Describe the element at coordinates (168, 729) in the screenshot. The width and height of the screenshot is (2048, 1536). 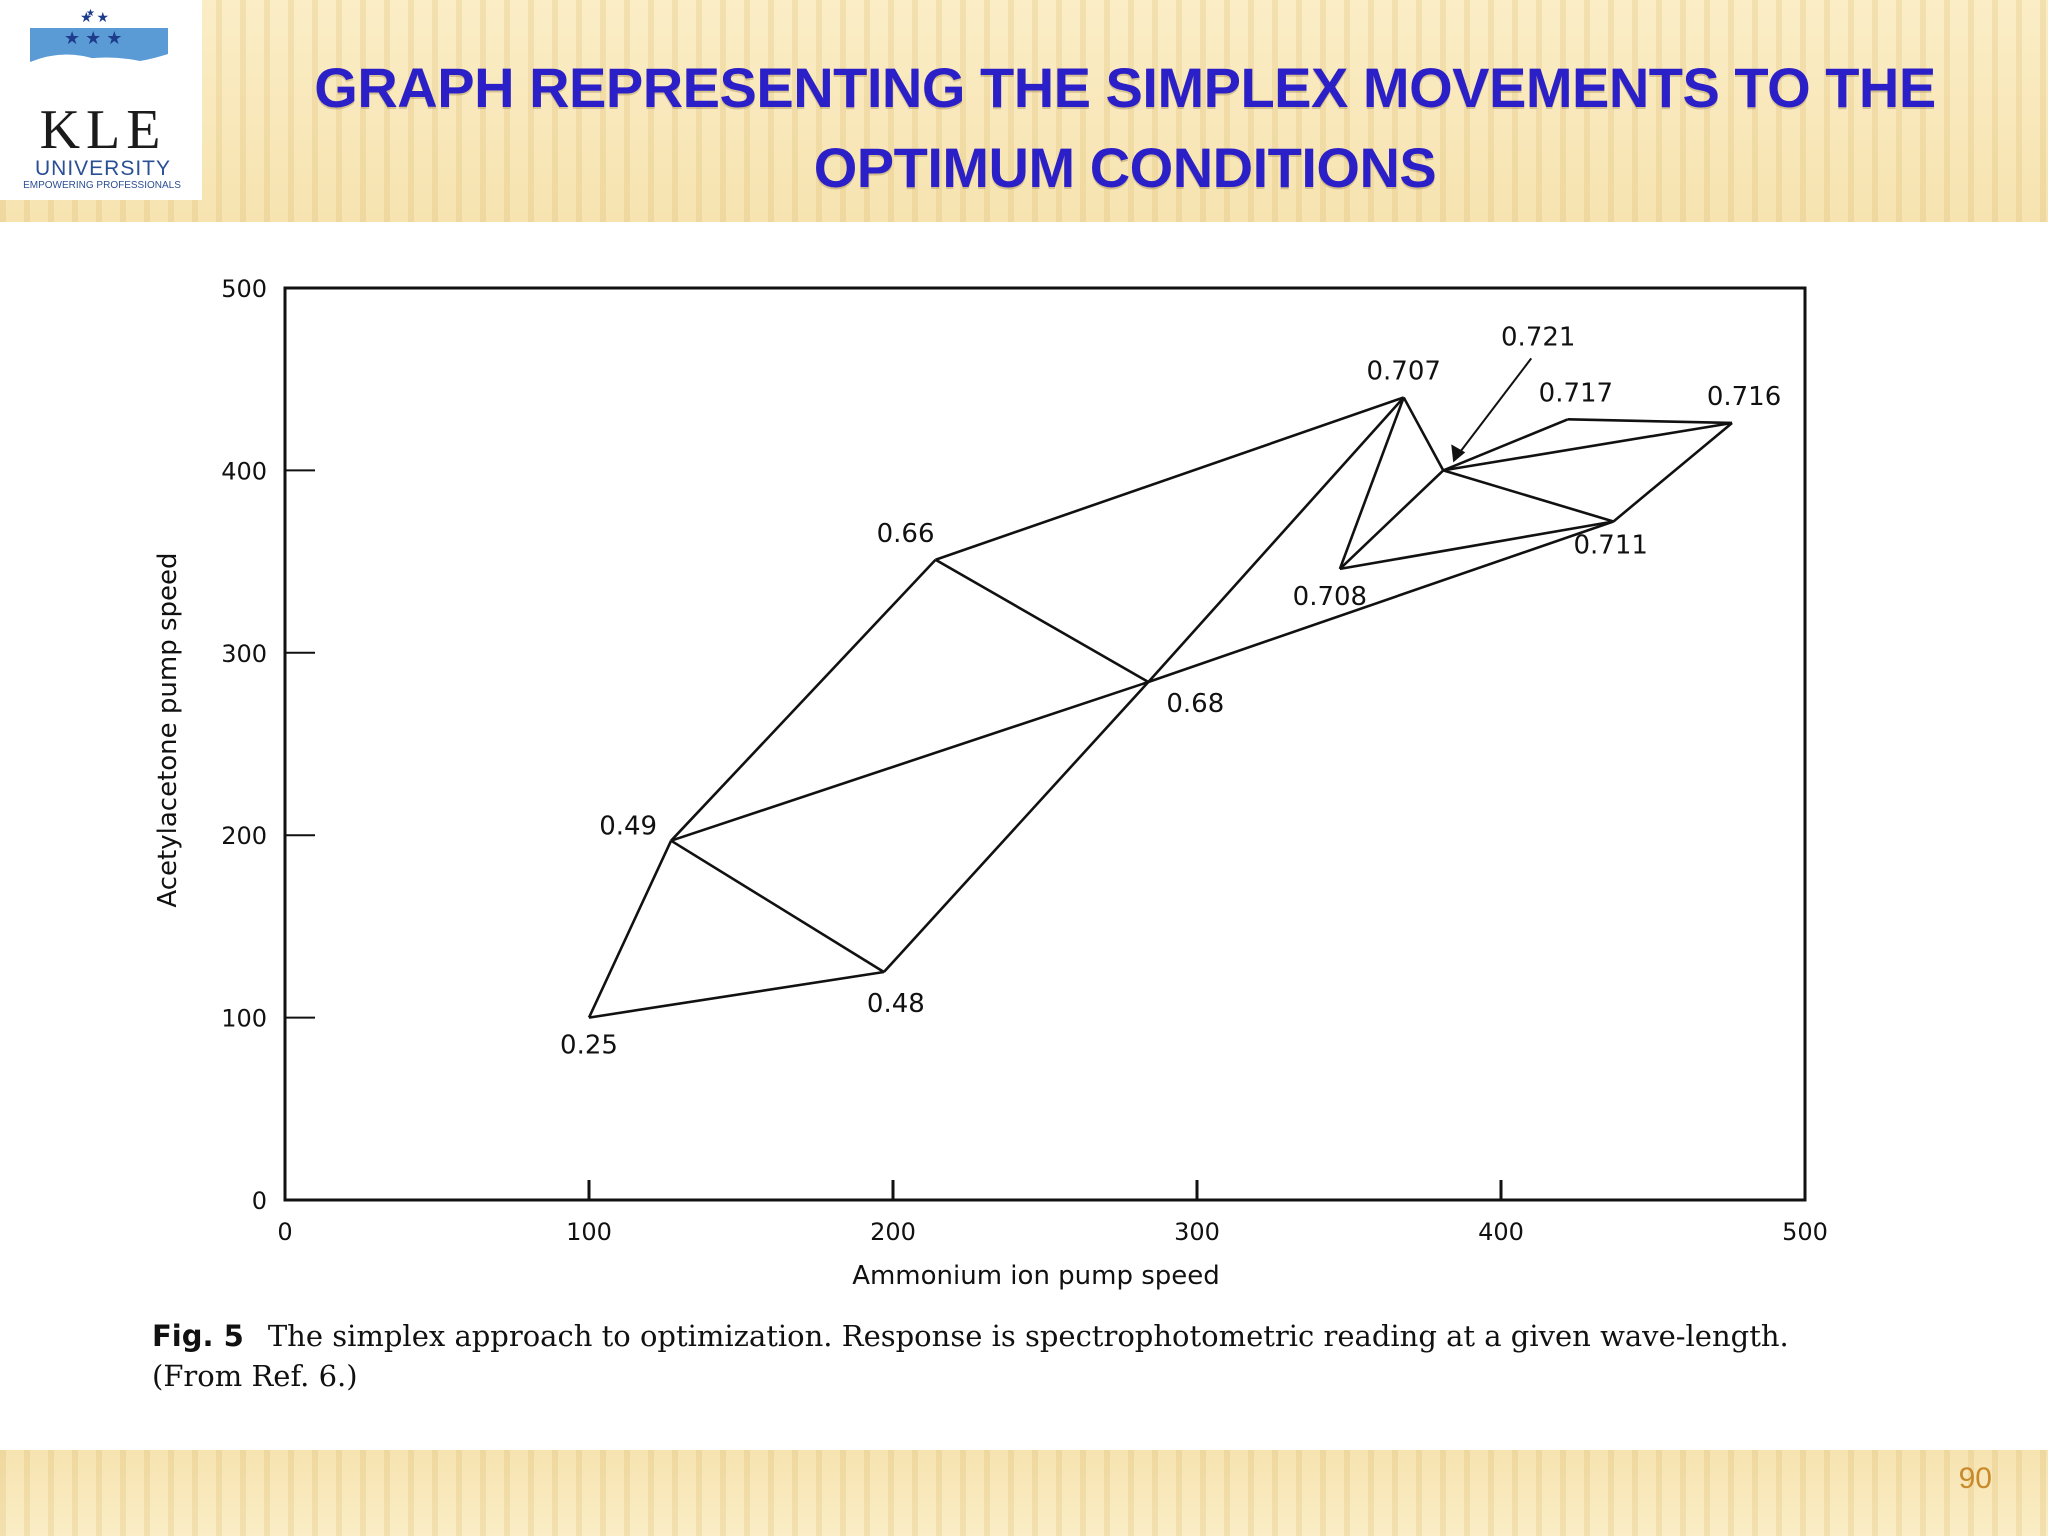
I see `y-axis-title: Acetylacetone pump speed` at that location.